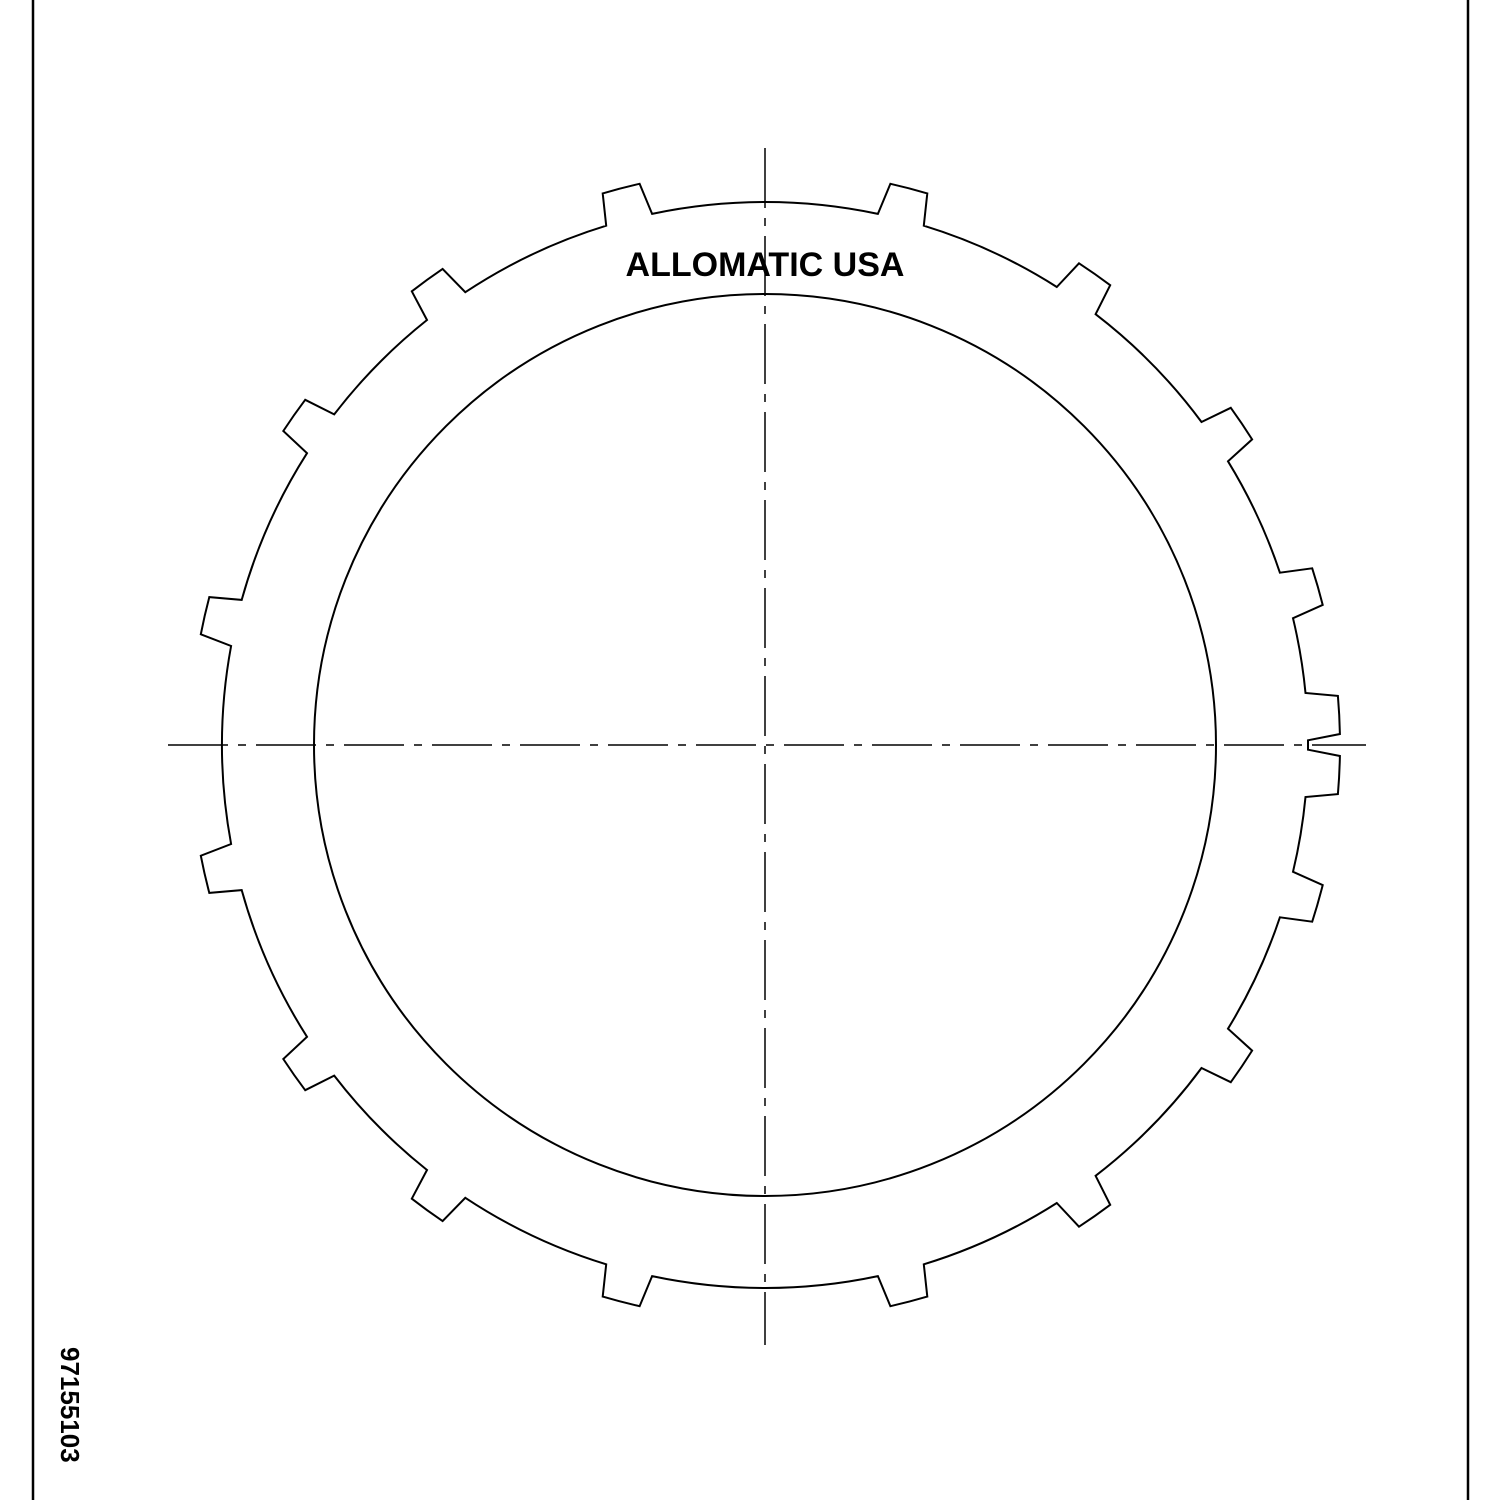  What do you see at coordinates (765, 265) in the screenshot?
I see `brand-label: ALLOMATIC USA` at bounding box center [765, 265].